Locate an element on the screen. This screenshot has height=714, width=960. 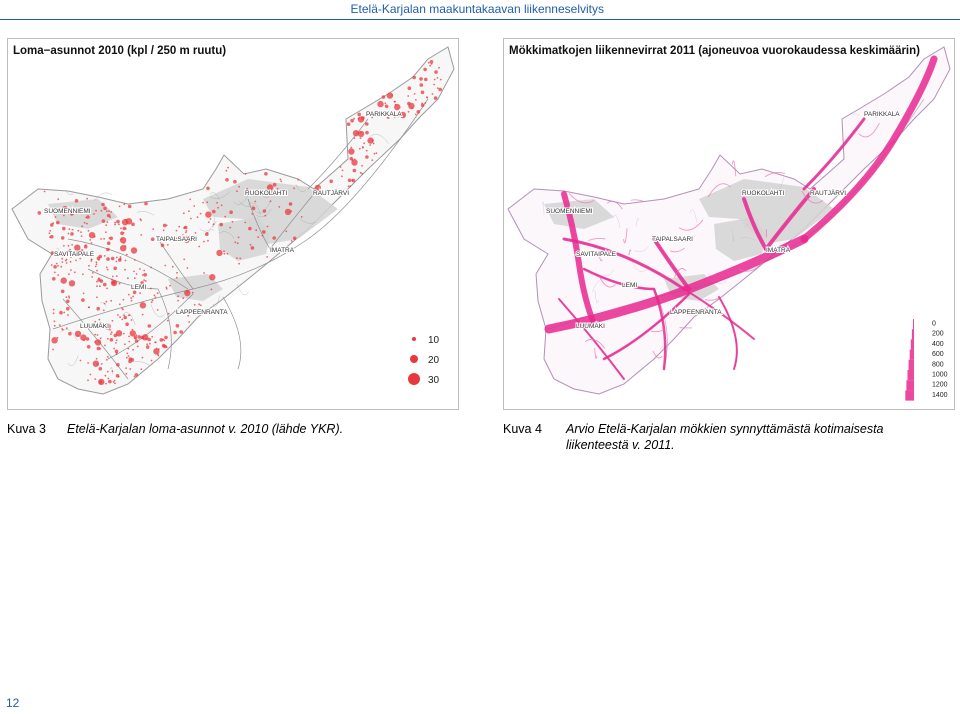
place-luumaki: LUUMÄKI is located at coordinates (94, 326).